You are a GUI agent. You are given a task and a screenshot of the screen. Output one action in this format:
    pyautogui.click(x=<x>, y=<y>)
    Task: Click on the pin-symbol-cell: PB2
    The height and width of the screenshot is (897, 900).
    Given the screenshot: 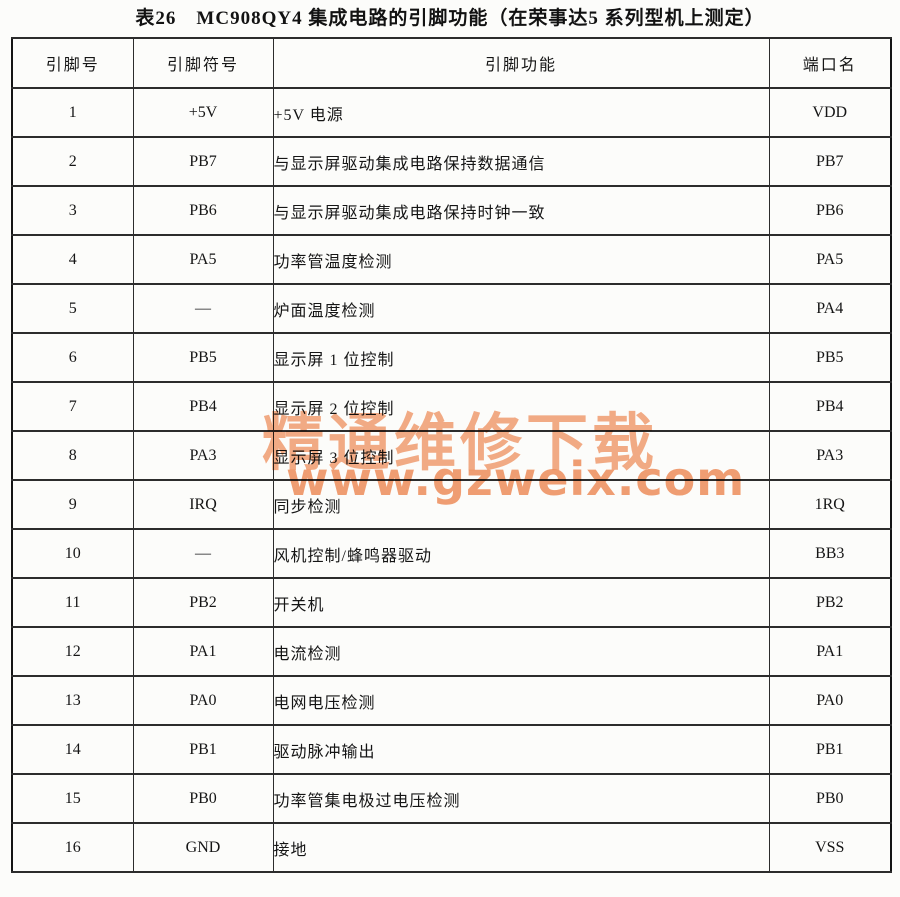 What is the action you would take?
    pyautogui.click(x=203, y=602)
    